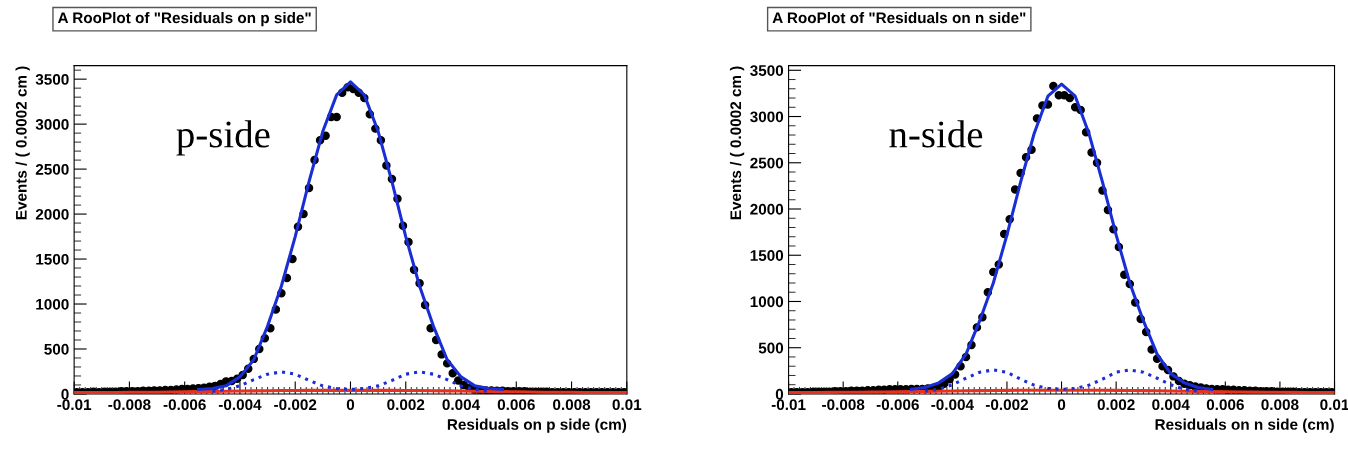 Image resolution: width=1348 pixels, height=469 pixels. Describe the element at coordinates (537, 425) in the screenshot. I see `x-axis-title: Residuals on p side (cm)` at that location.